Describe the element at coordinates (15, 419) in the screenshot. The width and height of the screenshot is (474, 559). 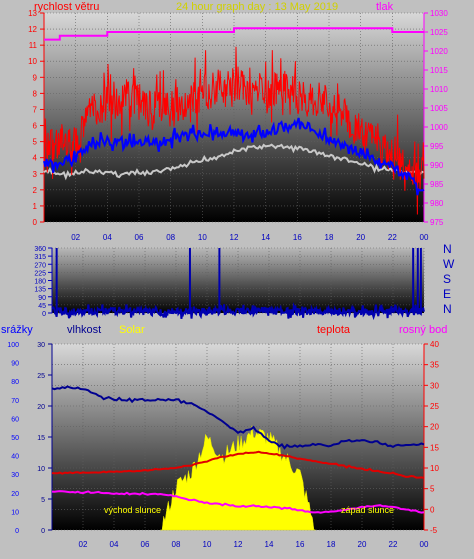
I see `rain-tick-label: 60` at that location.